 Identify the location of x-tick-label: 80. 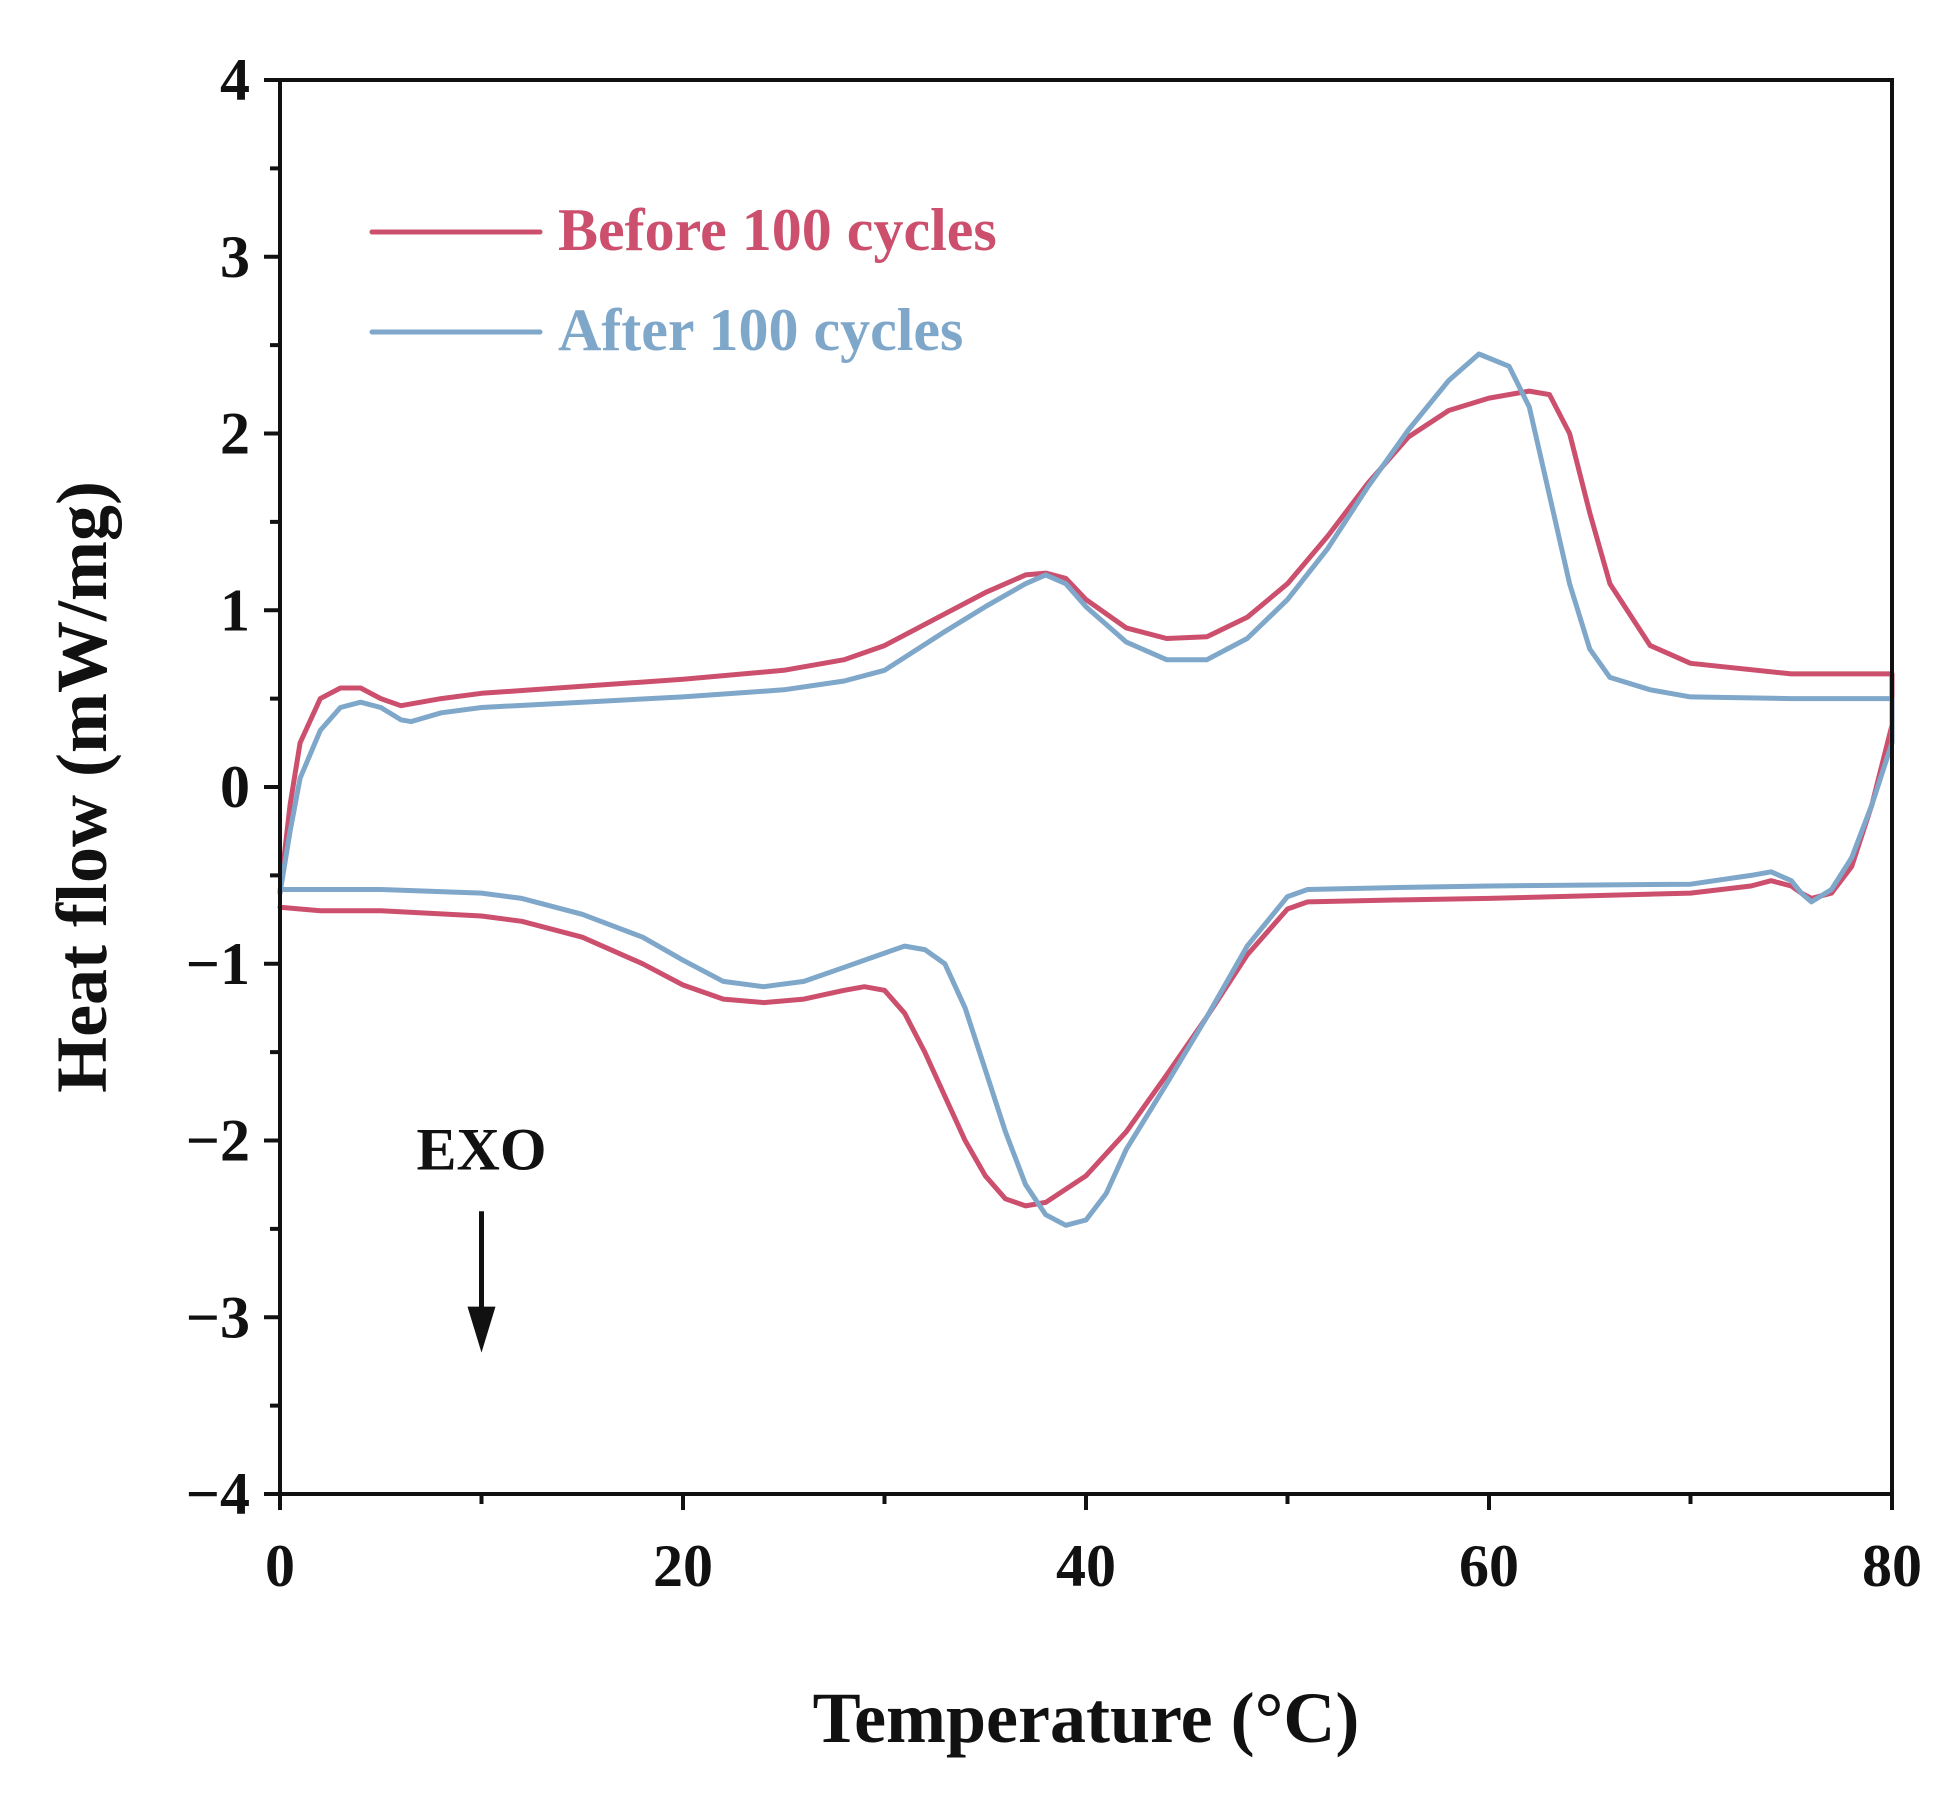
(1892, 1566).